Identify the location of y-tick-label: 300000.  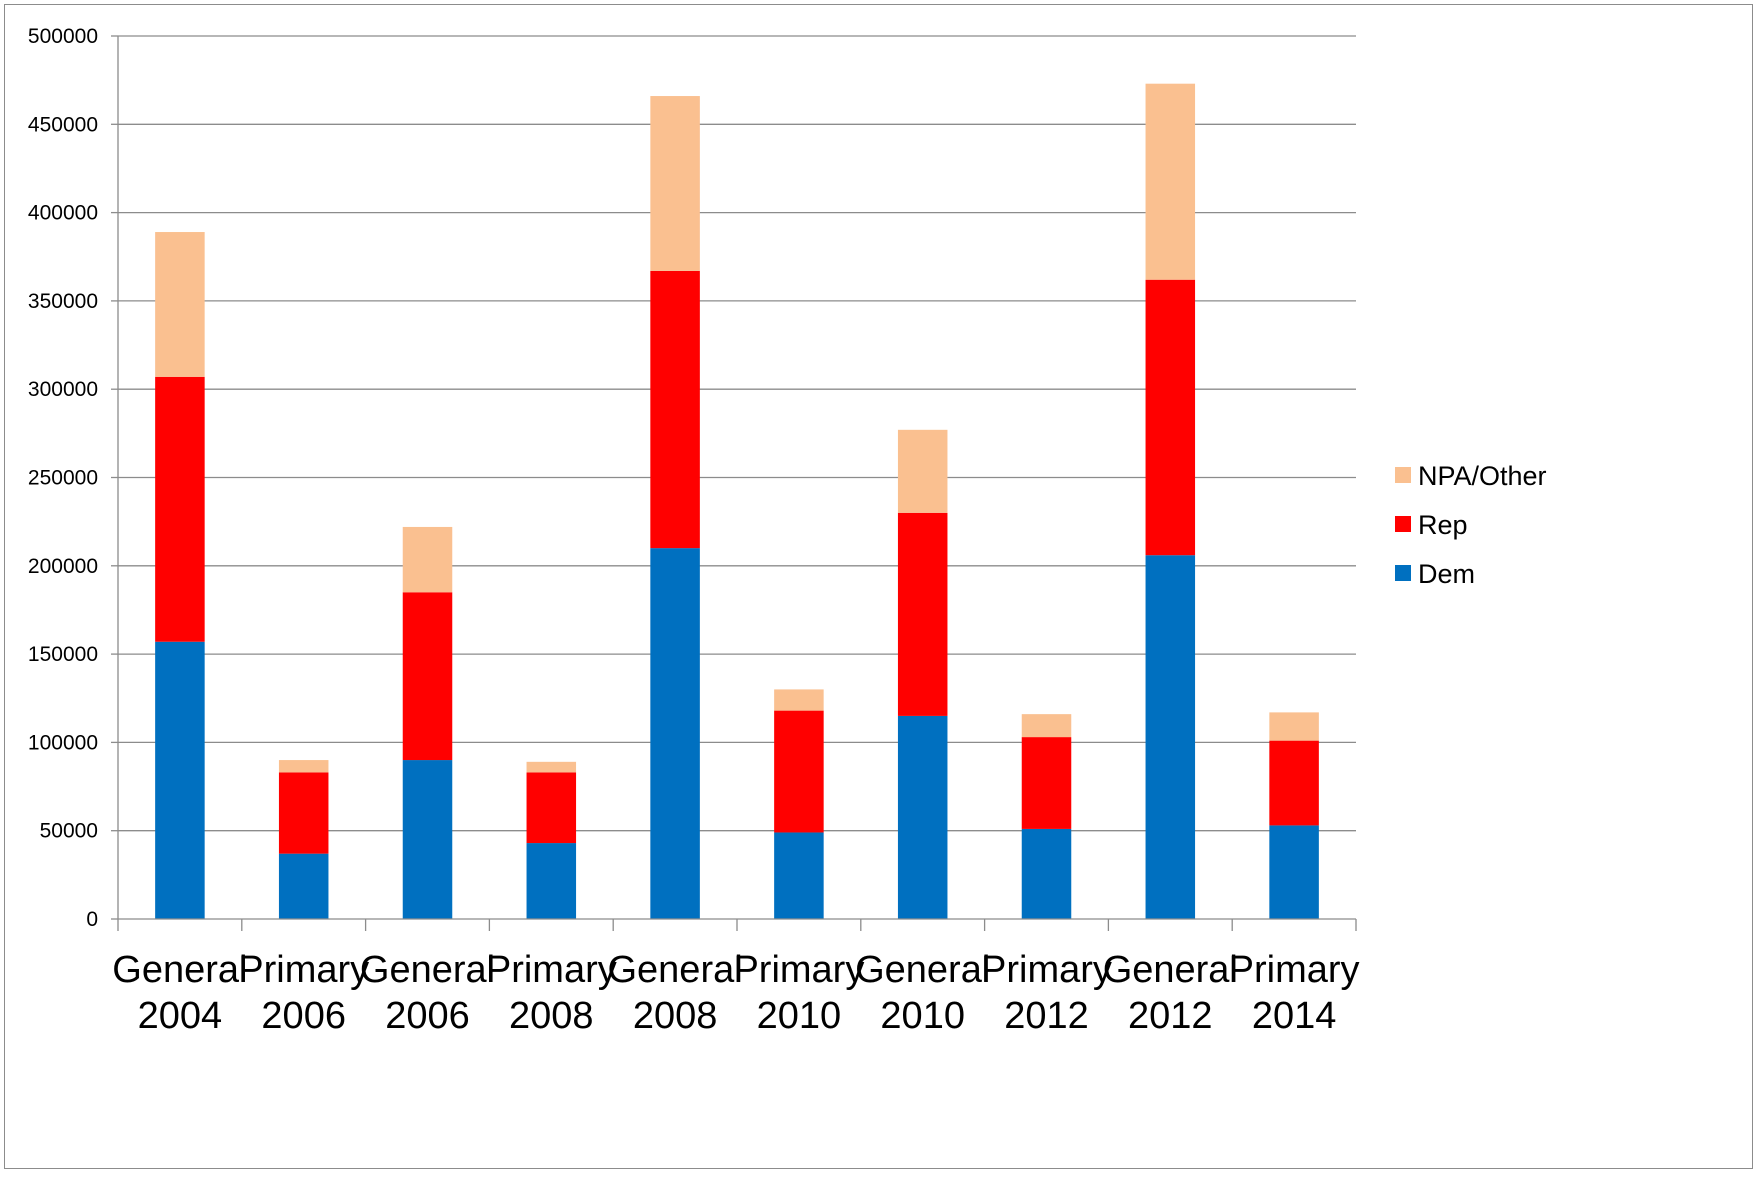
(63, 389).